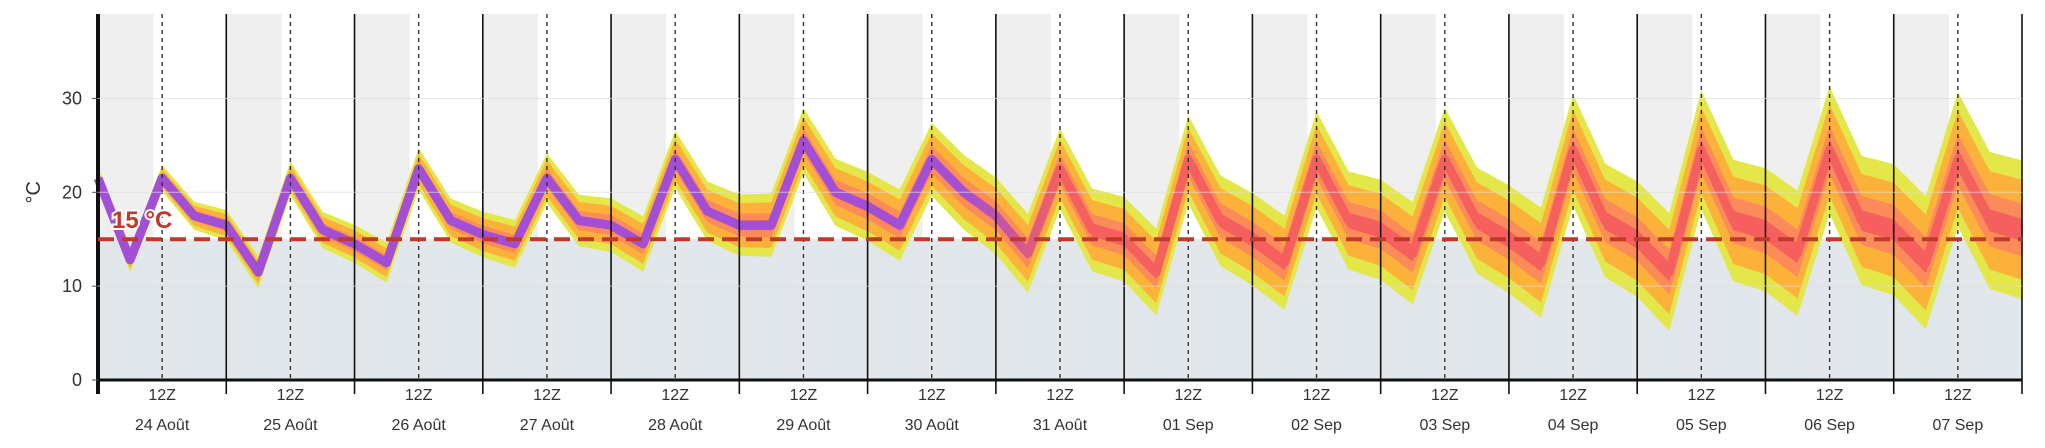  Describe the element at coordinates (290, 425) in the screenshot. I see `x-date-label: 25 Août` at that location.